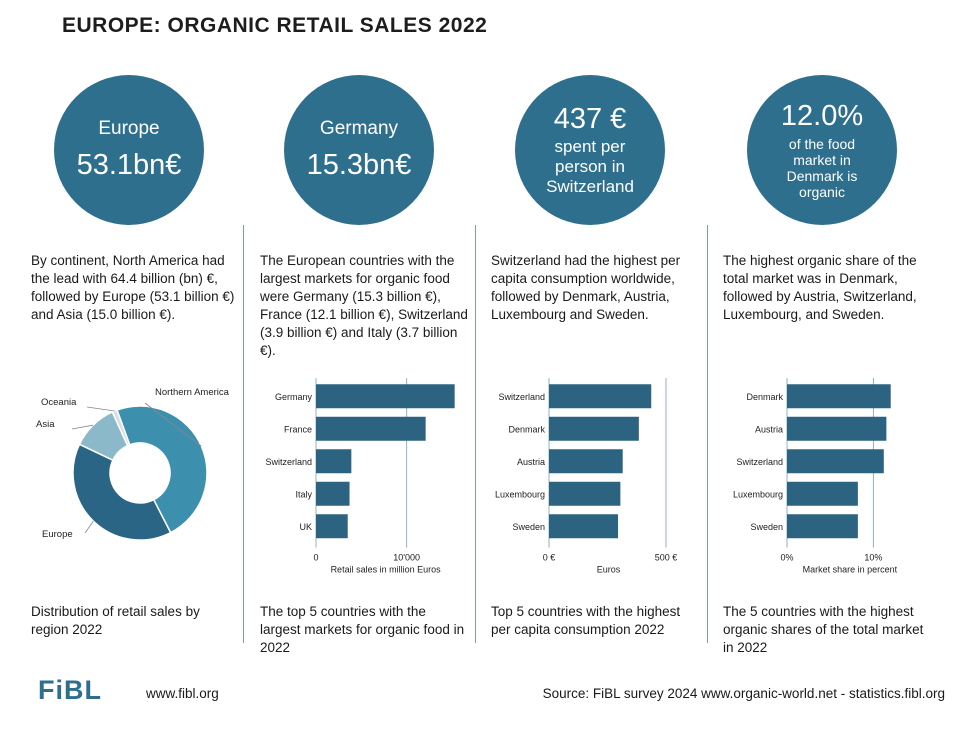  Describe the element at coordinates (122, 492) in the screenshot. I see `donut-slice-europe` at that location.